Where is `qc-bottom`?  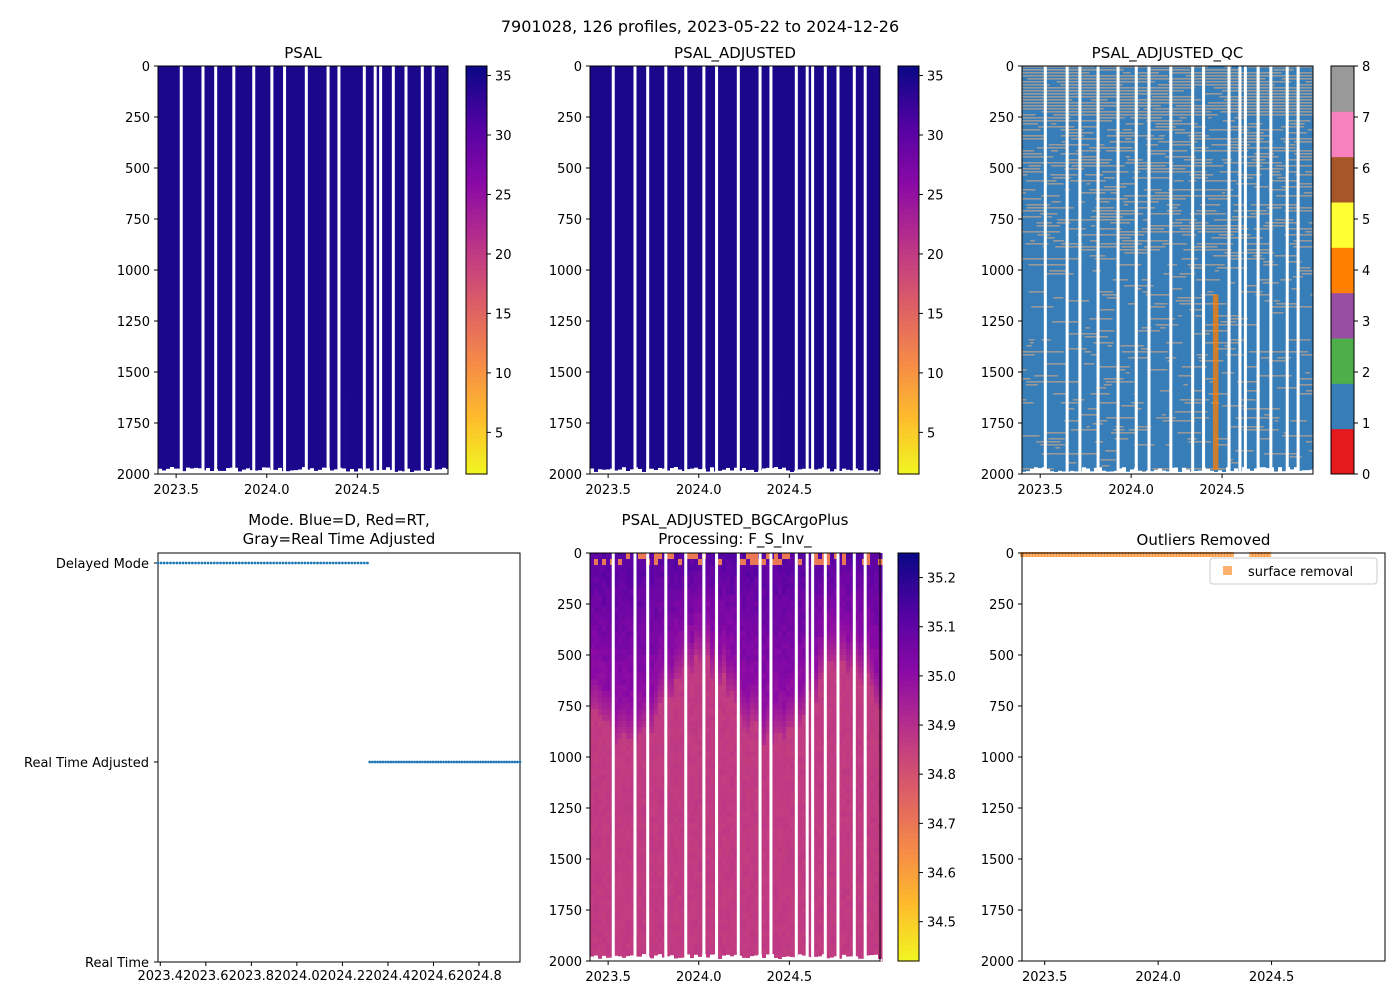 qc-bottom is located at coordinates (1120, 471).